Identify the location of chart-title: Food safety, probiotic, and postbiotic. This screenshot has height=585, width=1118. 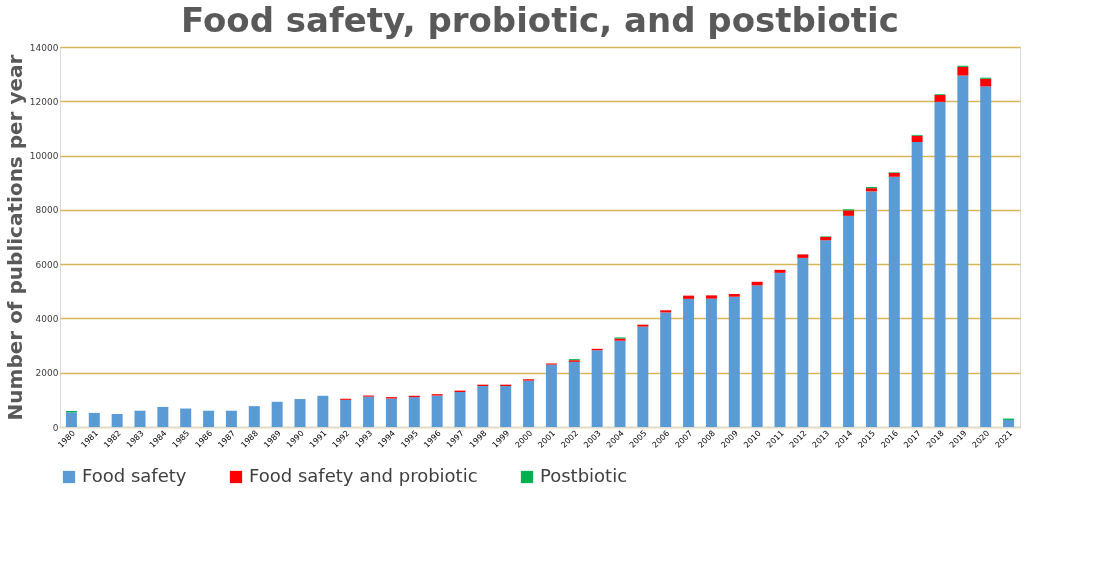
(540, 20).